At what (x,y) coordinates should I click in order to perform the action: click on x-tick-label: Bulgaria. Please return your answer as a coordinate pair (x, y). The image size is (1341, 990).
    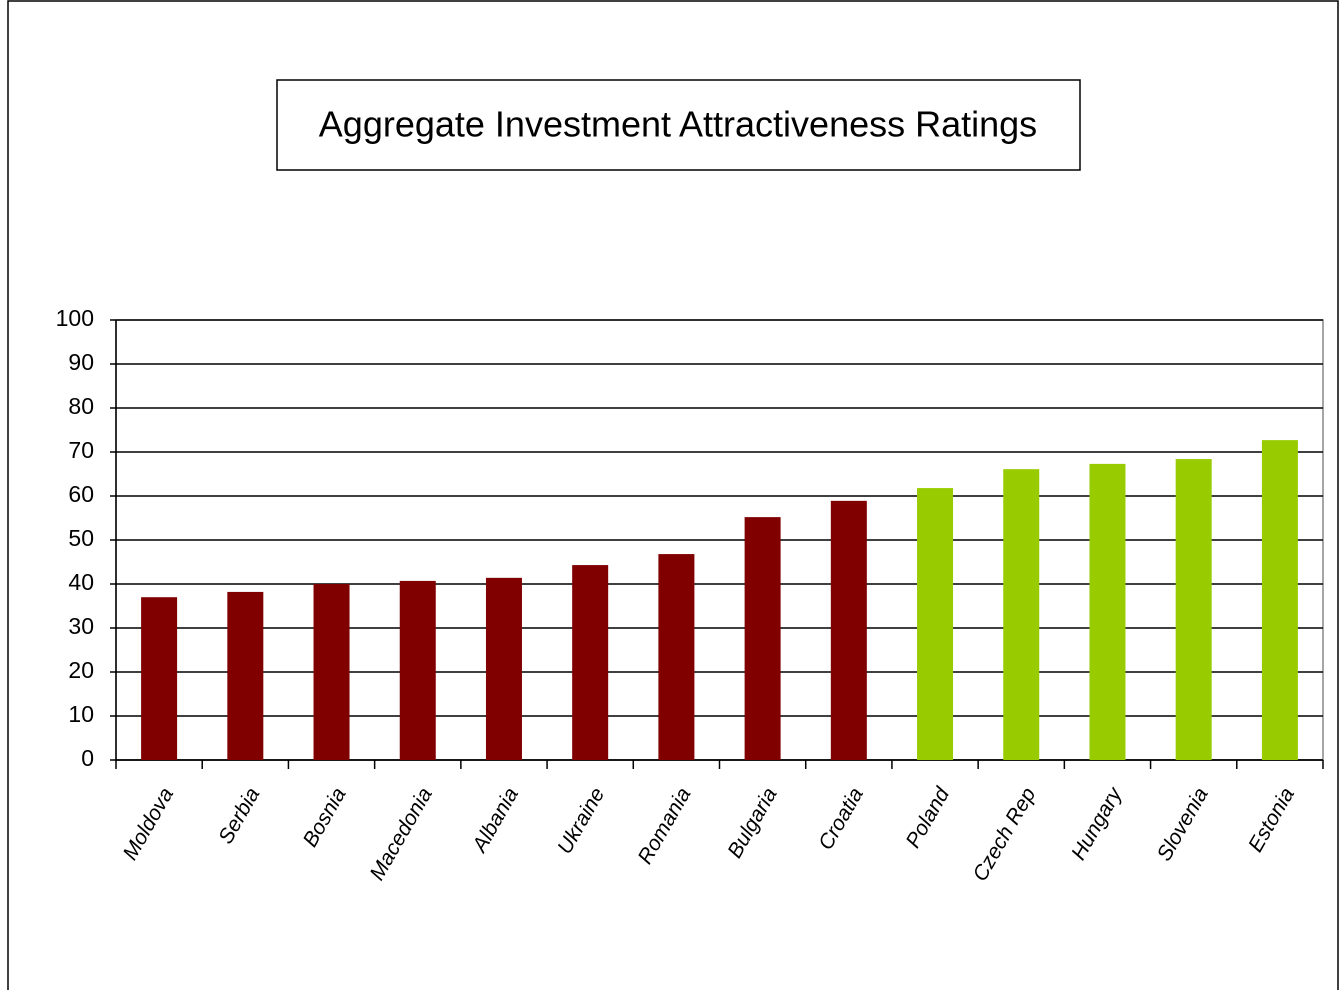
    Looking at the image, I should click on (752, 823).